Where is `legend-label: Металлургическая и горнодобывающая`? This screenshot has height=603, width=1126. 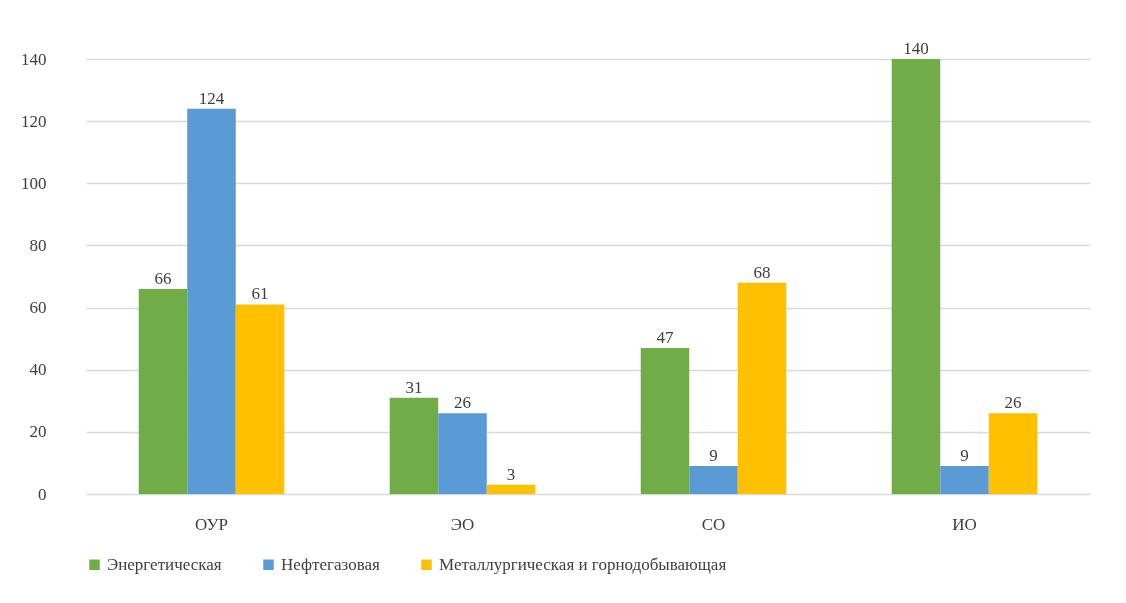 legend-label: Металлургическая и горнодобывающая is located at coordinates (583, 564).